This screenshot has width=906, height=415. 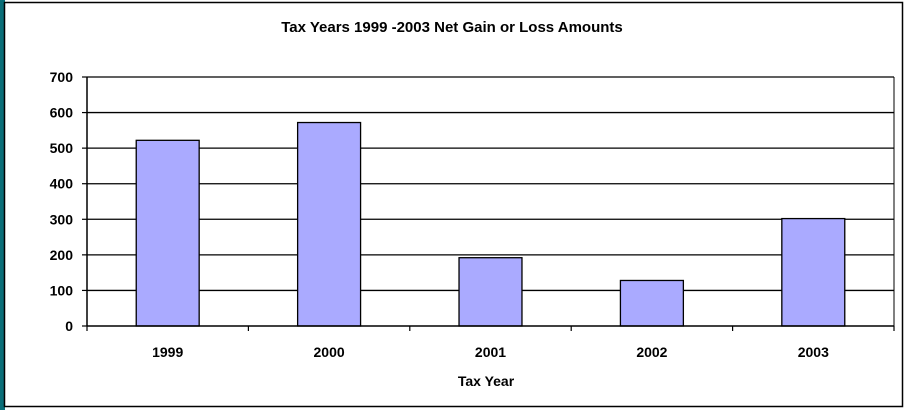 What do you see at coordinates (167, 233) in the screenshot?
I see `bar-1999` at bounding box center [167, 233].